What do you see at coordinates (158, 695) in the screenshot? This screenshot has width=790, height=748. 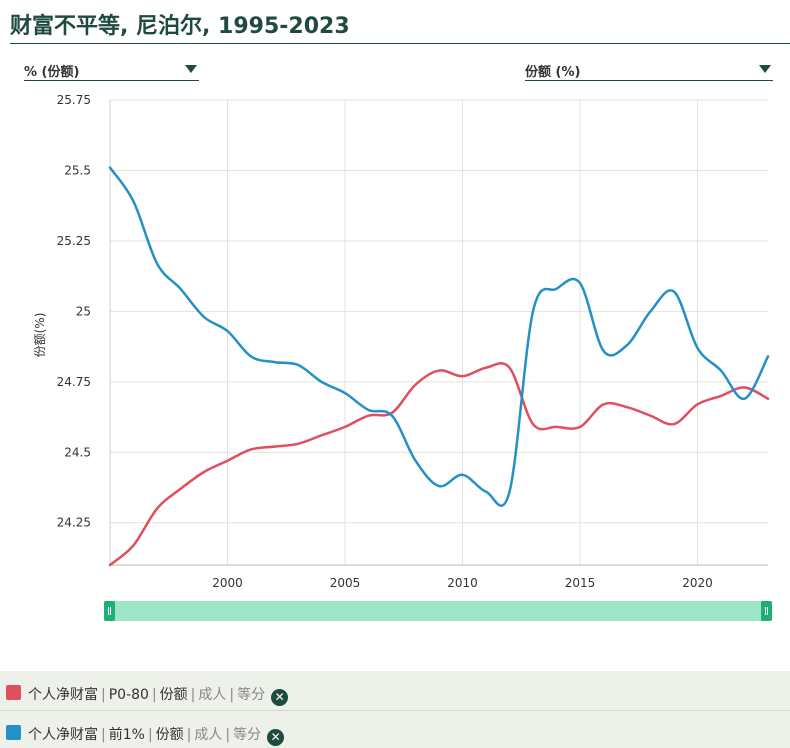 I see `legend-text: 个人净财富 | P0-80 | 份额 | 成人 | 等分 ✕` at bounding box center [158, 695].